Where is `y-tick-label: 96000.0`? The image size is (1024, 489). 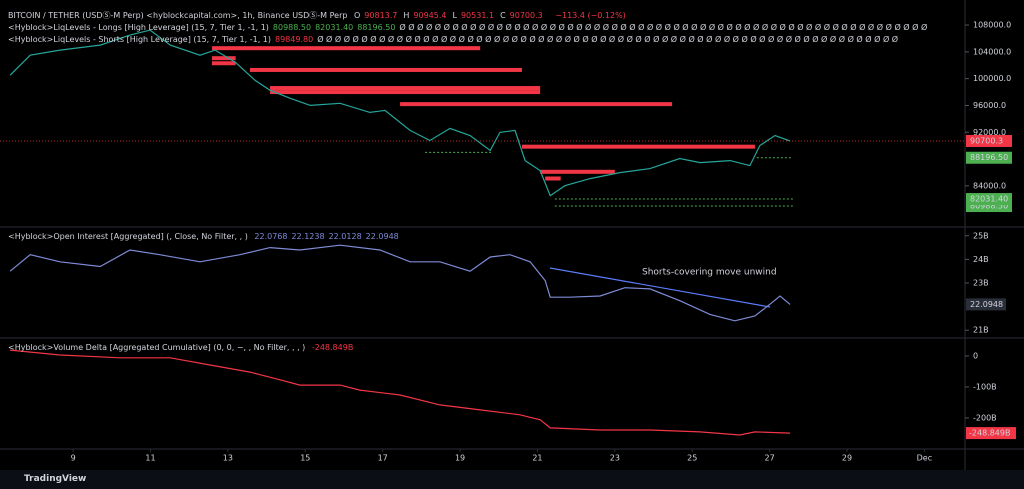 y-tick-label: 96000.0 is located at coordinates (989, 105).